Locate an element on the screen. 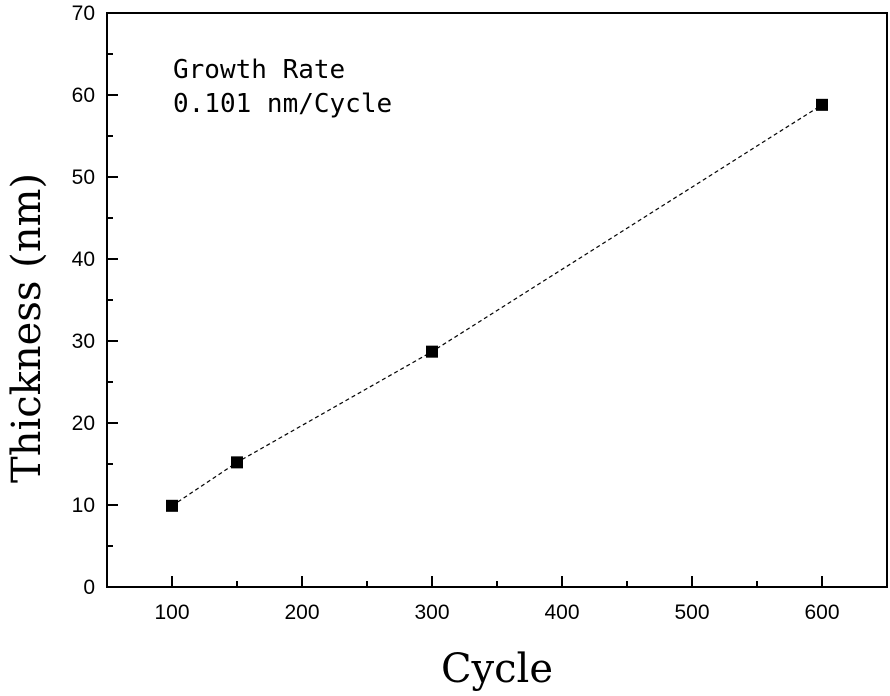  x-tick-label: 500 is located at coordinates (691, 612).